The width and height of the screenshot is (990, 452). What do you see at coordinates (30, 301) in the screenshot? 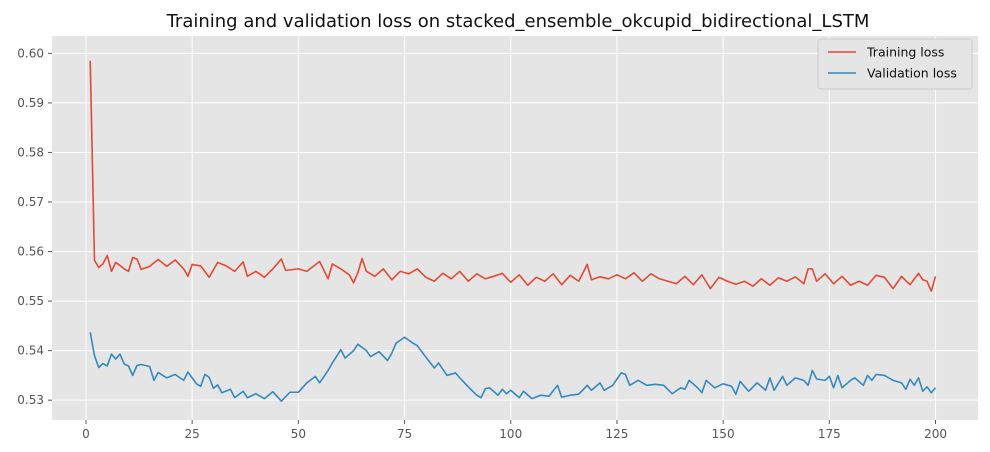
I see `y-tick-label: 0.55` at bounding box center [30, 301].